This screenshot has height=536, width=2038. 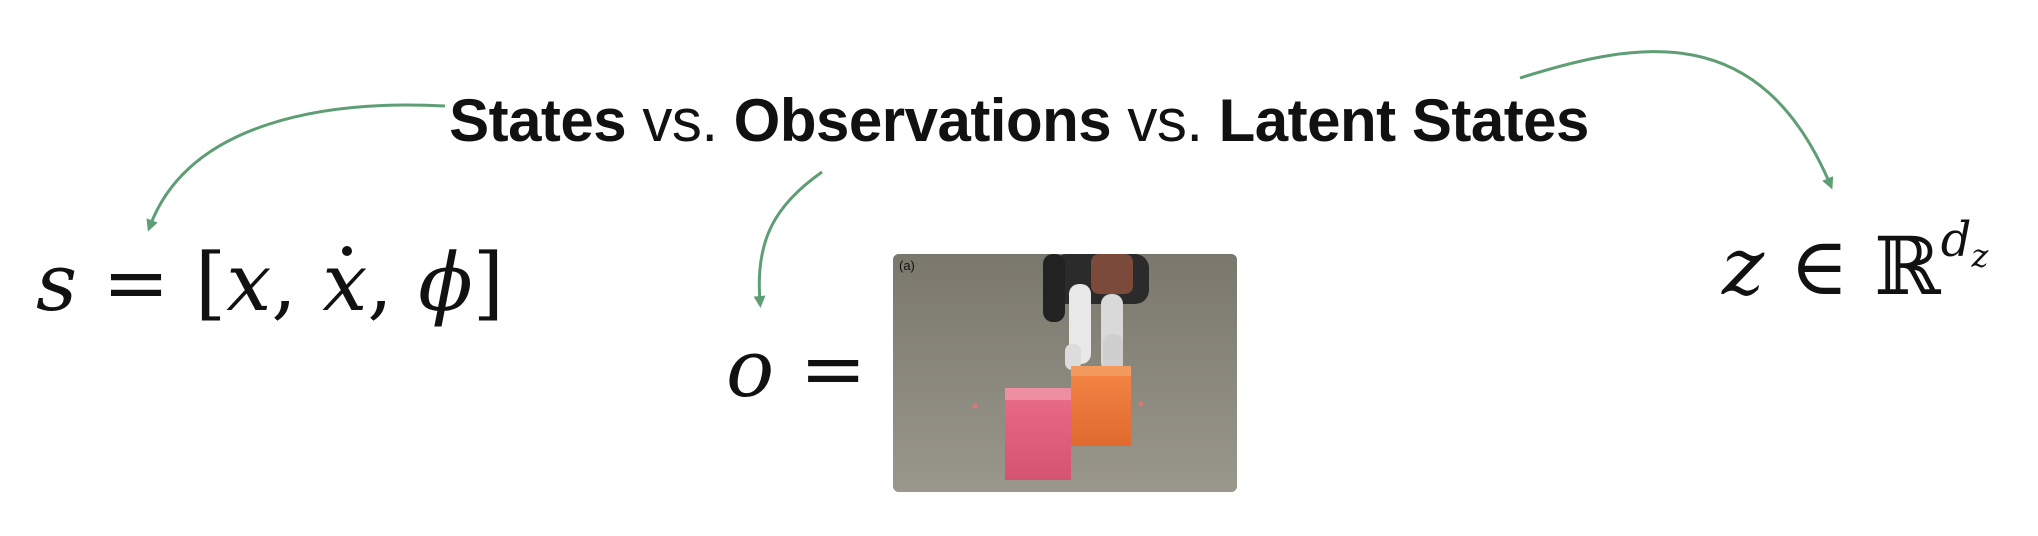 I want to click on state-comma-2: ,, so click(x=380, y=282).